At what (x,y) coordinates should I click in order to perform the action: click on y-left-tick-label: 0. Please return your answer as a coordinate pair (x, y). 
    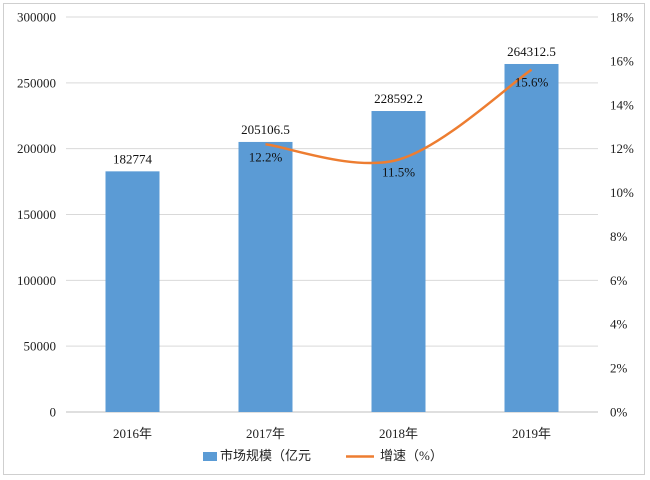
    Looking at the image, I should click on (53, 412).